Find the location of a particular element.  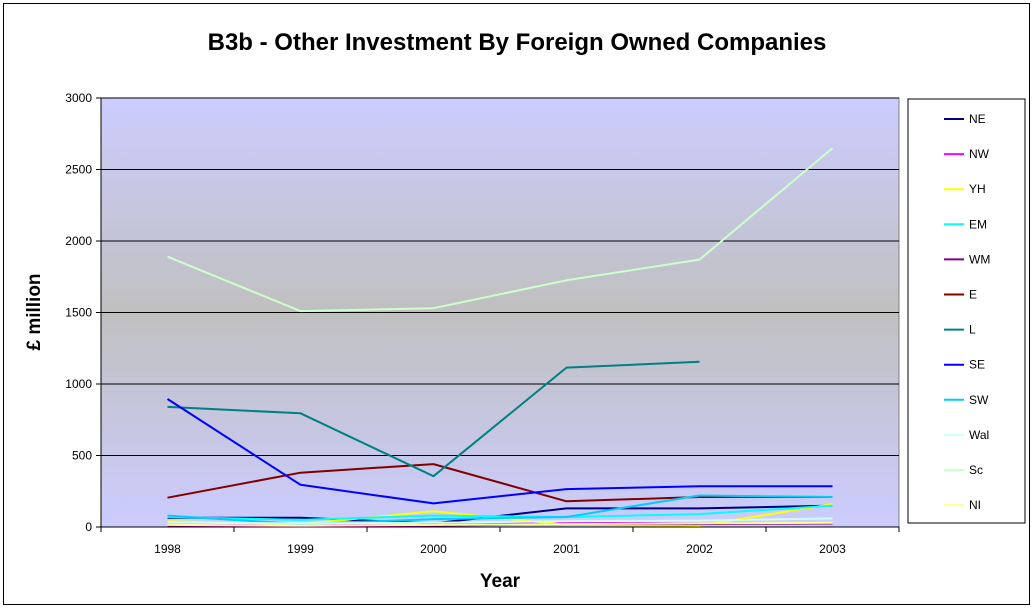

x-tick-label: 2001 is located at coordinates (566, 549).